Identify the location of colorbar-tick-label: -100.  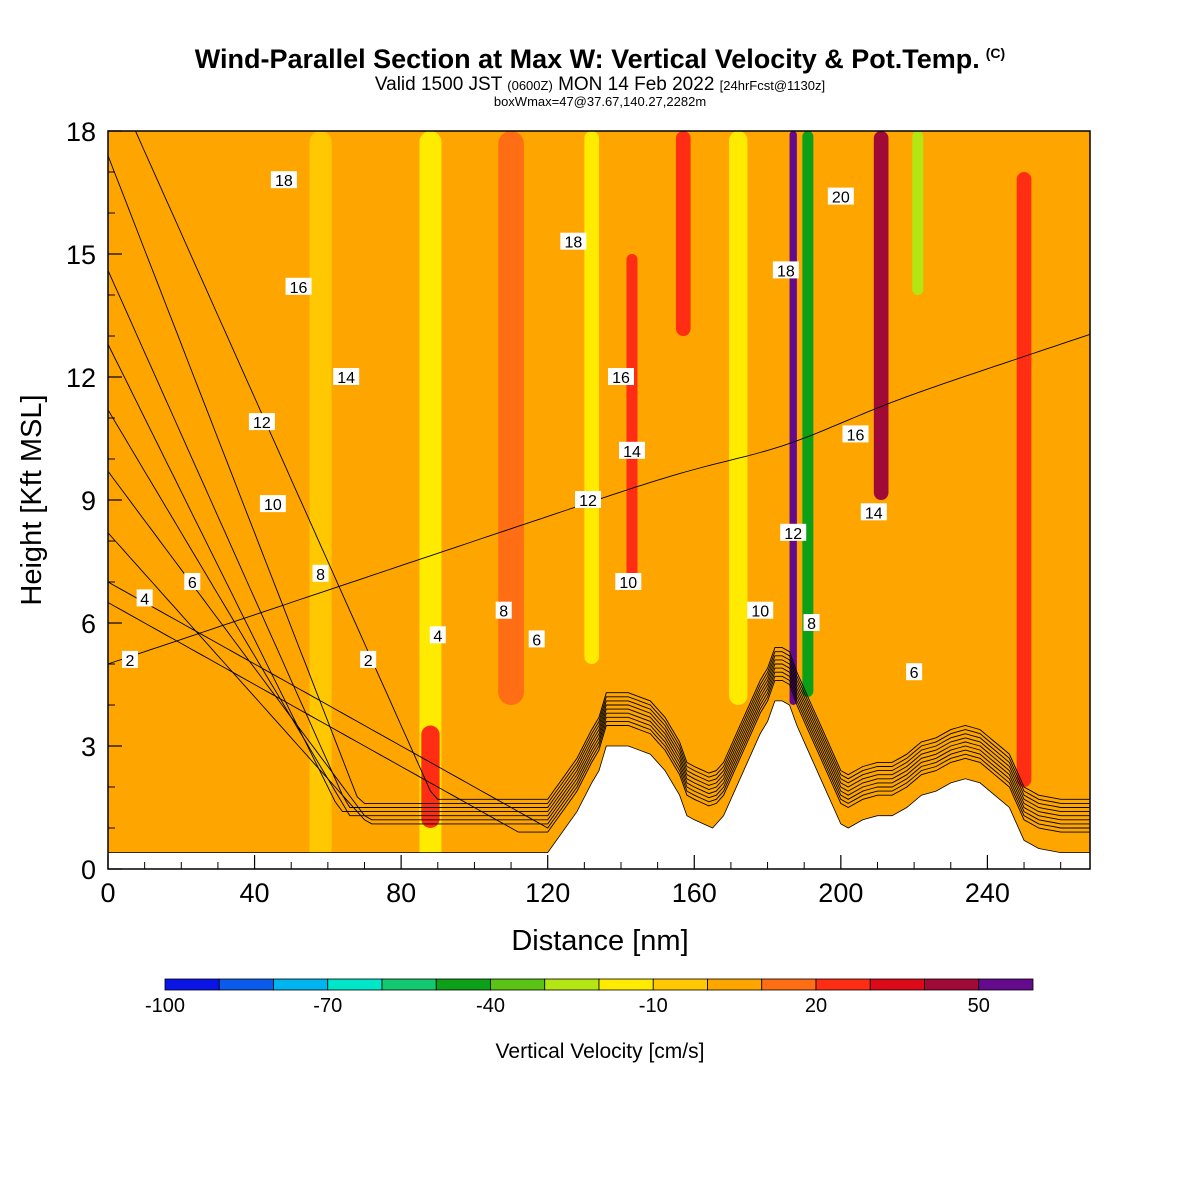
(165, 1006).